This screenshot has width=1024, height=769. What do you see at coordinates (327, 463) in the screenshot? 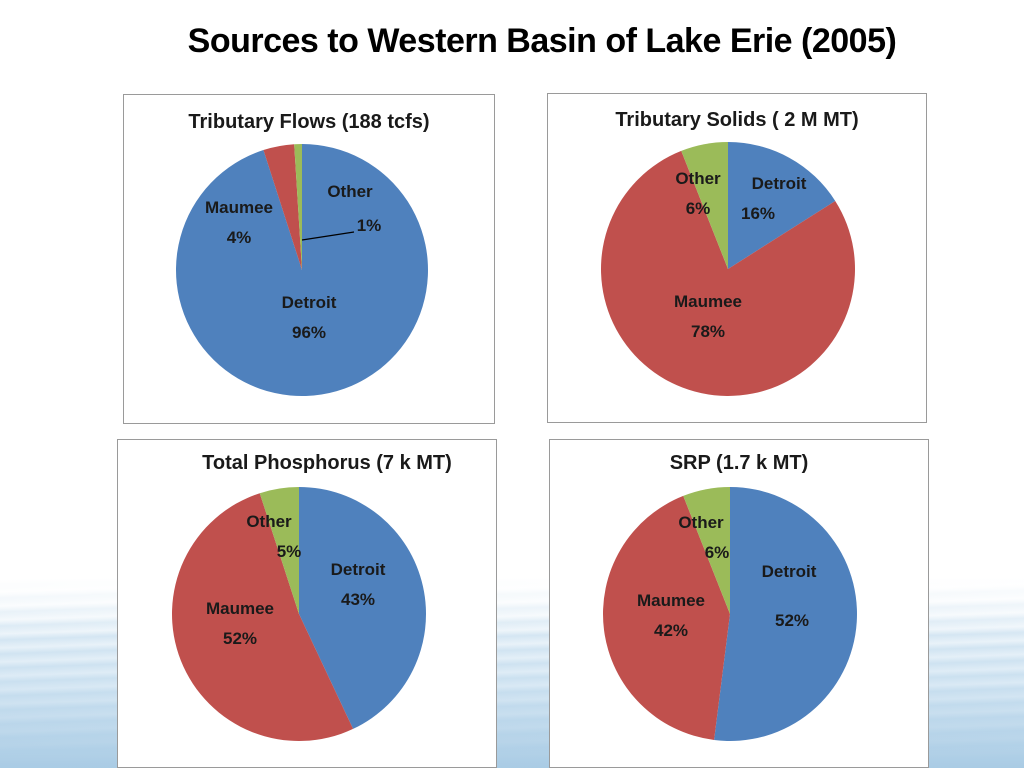
I see `chart-title: Total Phosphorus (7 k MT)` at bounding box center [327, 463].